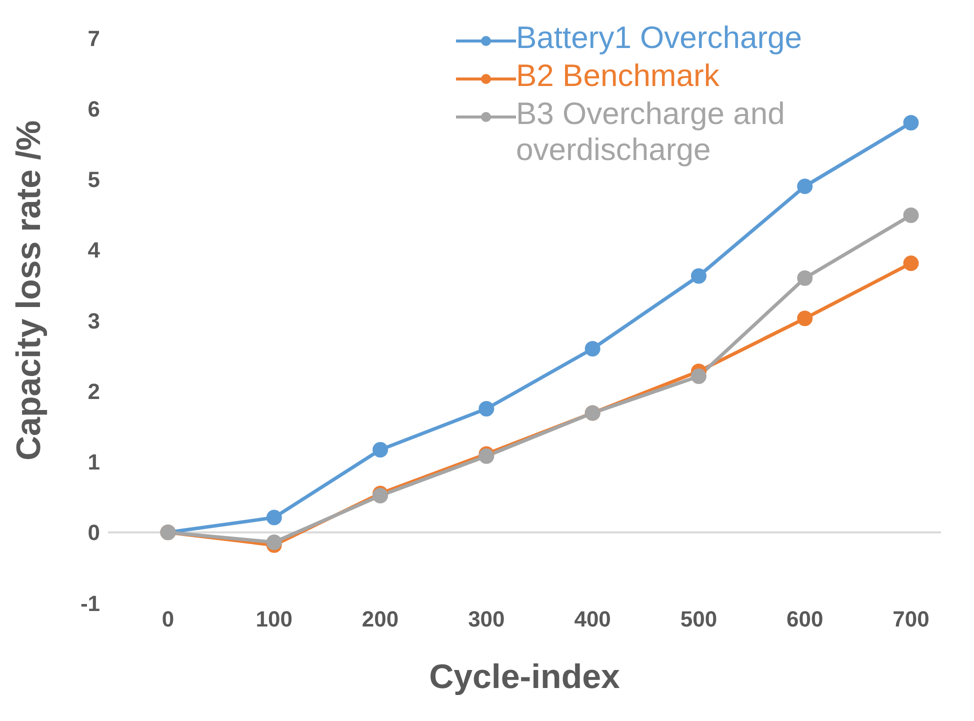 The image size is (974, 721). What do you see at coordinates (94, 533) in the screenshot?
I see `y-tick-label: 0` at bounding box center [94, 533].